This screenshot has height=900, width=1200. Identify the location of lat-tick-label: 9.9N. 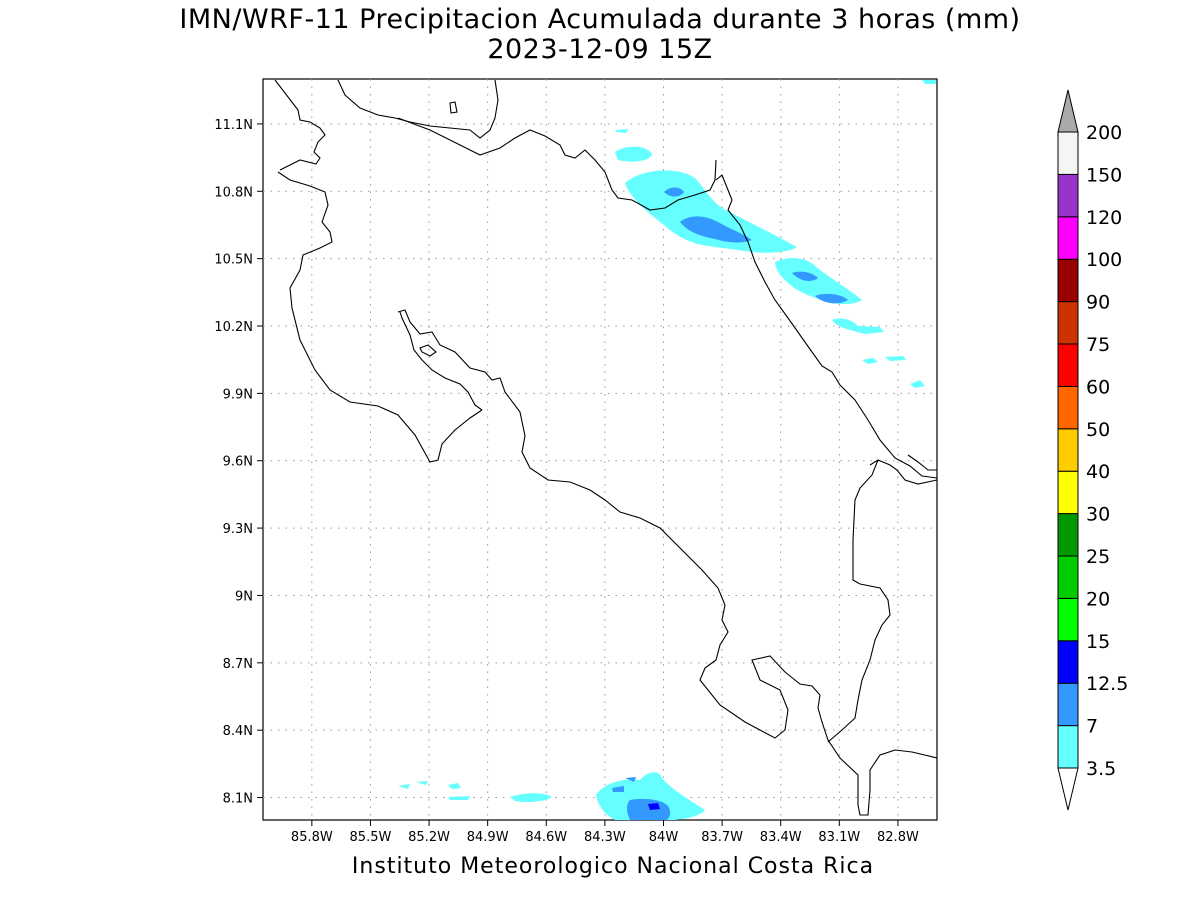
(238, 394).